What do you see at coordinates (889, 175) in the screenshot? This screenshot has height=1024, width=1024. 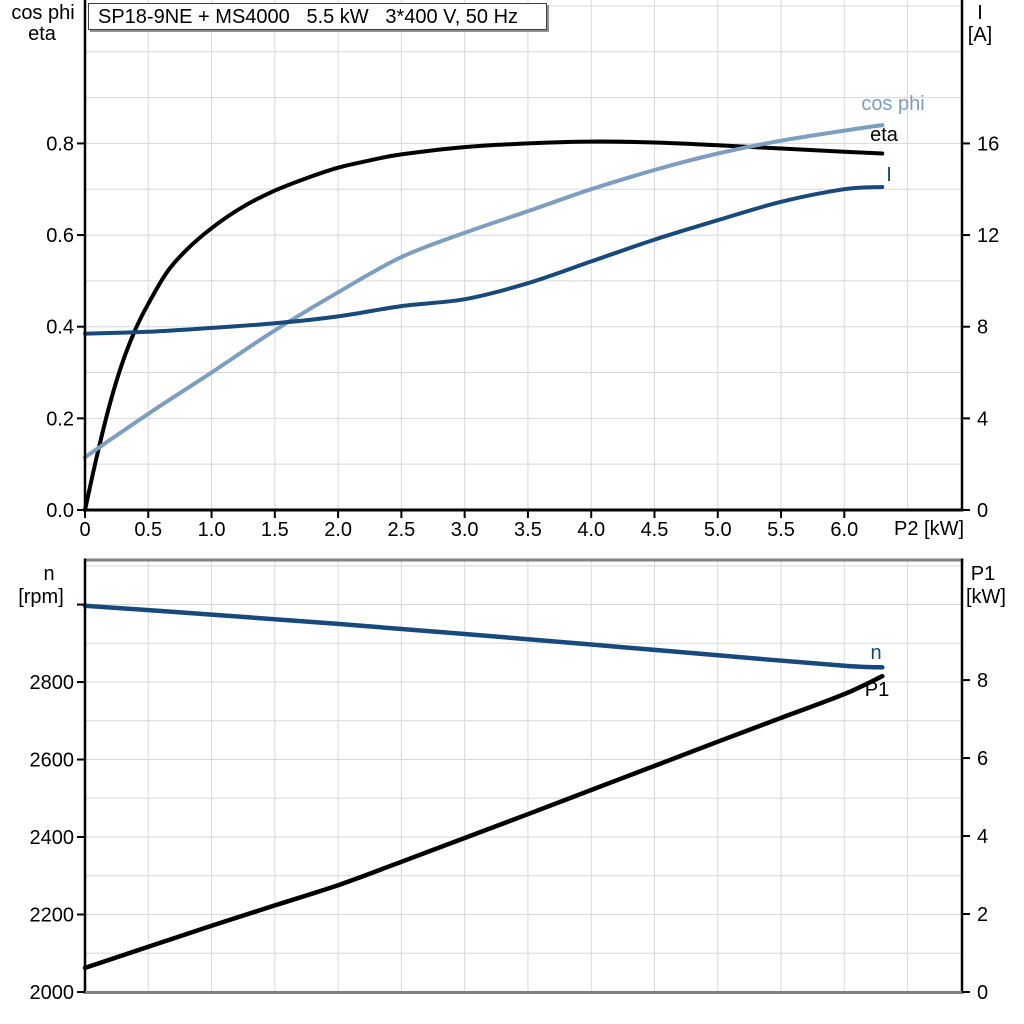 I see `curve-label-current: I` at bounding box center [889, 175].